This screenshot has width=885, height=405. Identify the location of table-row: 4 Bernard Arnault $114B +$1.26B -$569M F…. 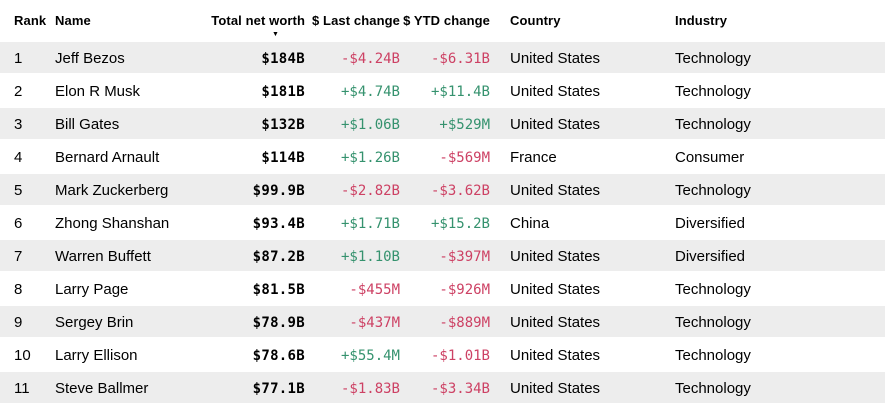
(442, 157).